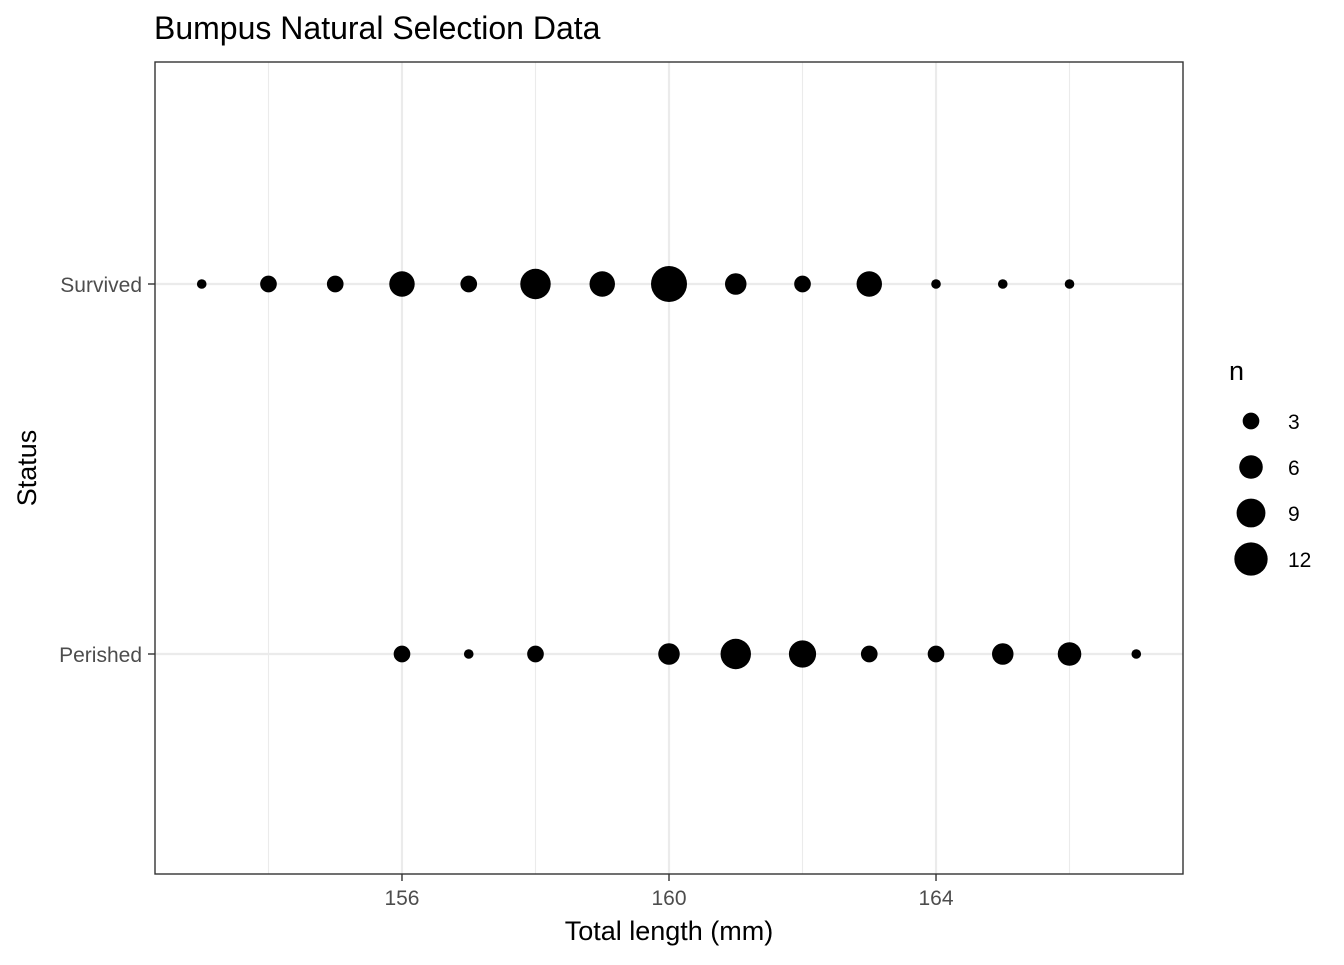 This screenshot has height=965, width=1344. Describe the element at coordinates (1236, 371) in the screenshot. I see `legend-title: n` at that location.